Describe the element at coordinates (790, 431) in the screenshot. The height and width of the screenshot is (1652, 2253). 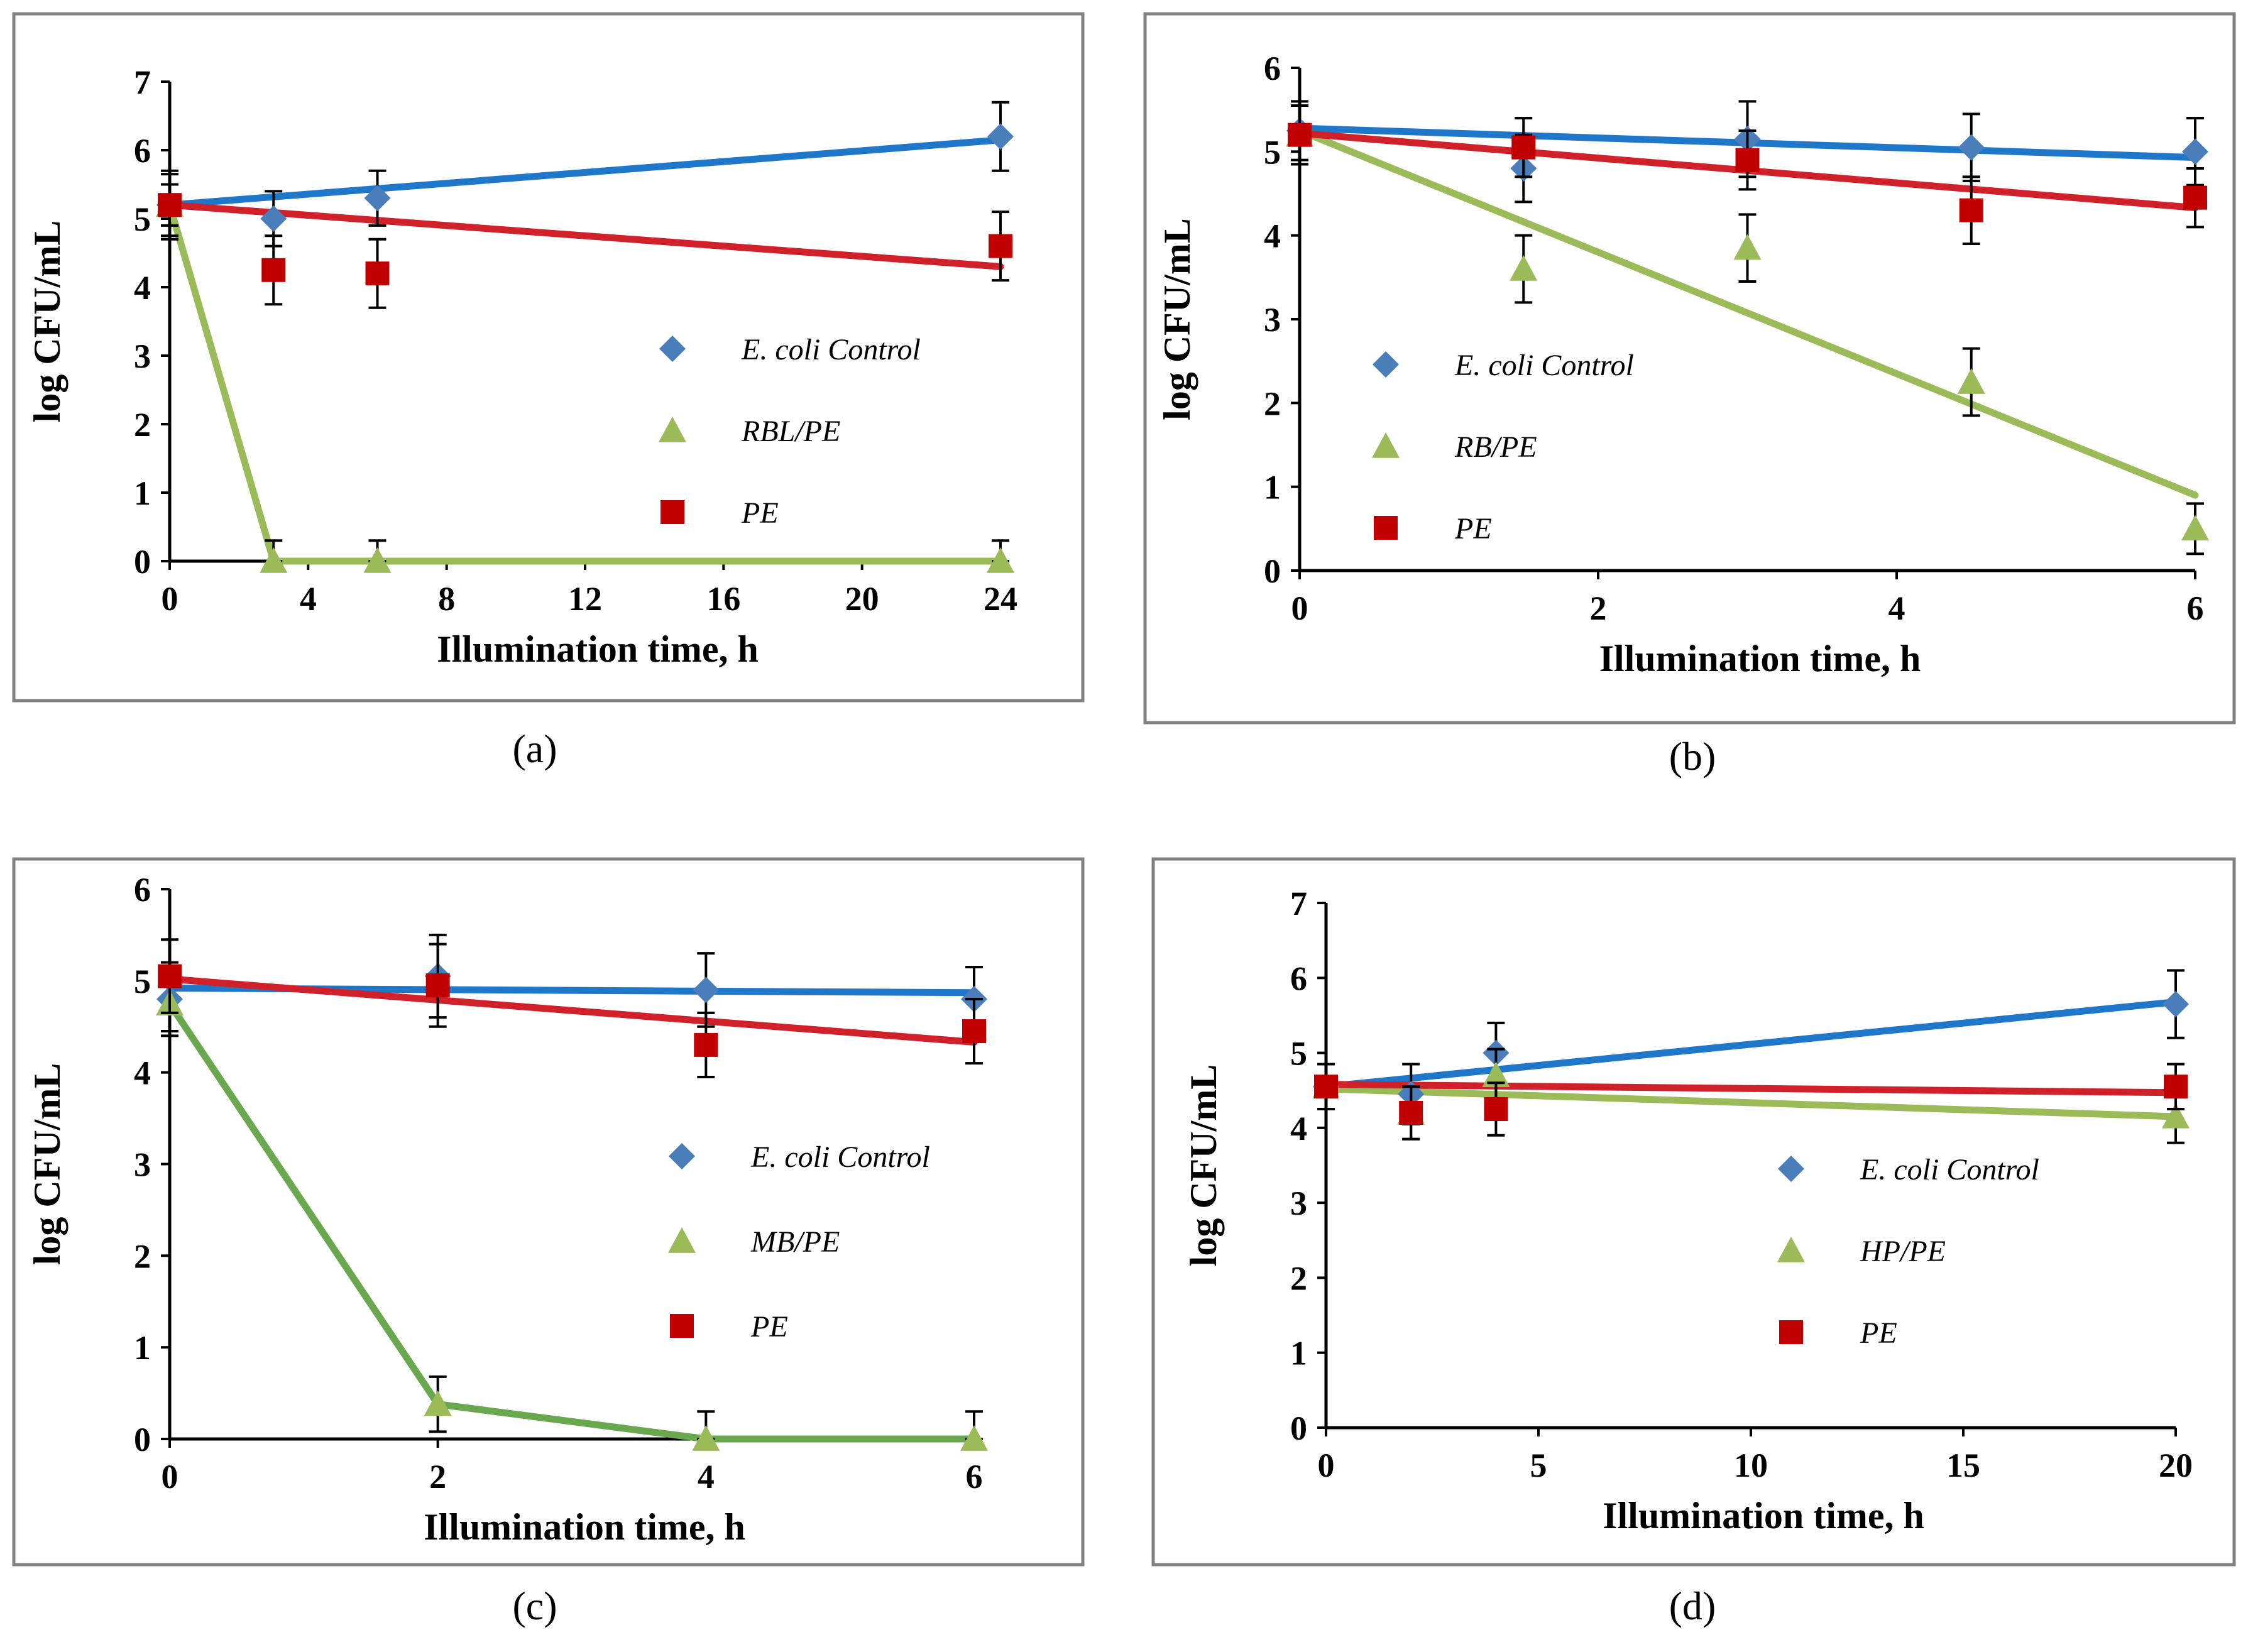
I see `legend-label-treated: RBL/PE` at that location.